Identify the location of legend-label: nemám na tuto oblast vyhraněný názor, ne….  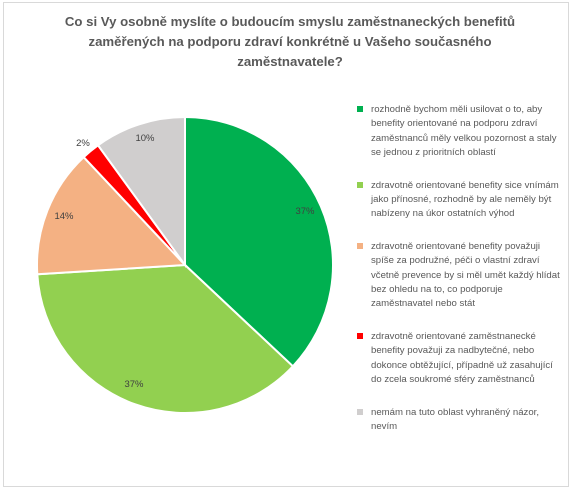
(455, 419).